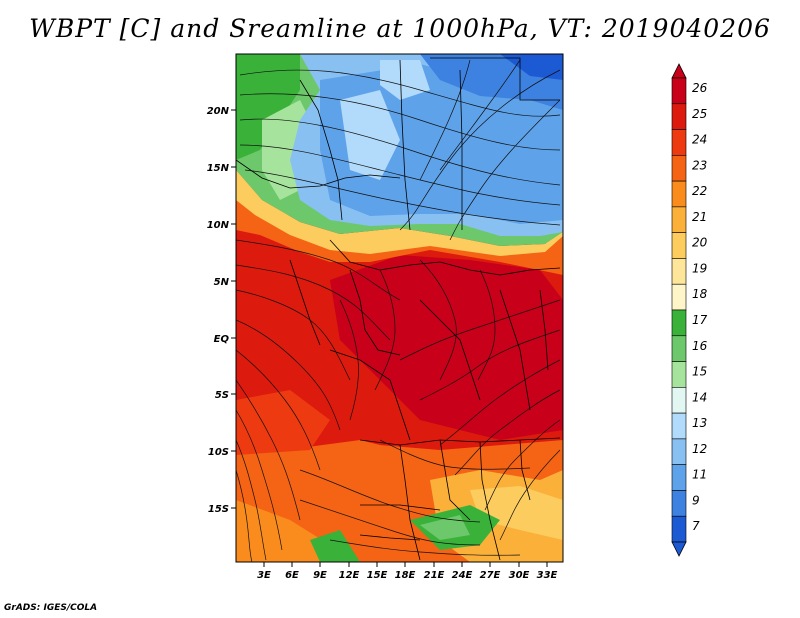 The width and height of the screenshot is (800, 618). What do you see at coordinates (699, 114) in the screenshot?
I see `colorbar-label: 25` at bounding box center [699, 114].